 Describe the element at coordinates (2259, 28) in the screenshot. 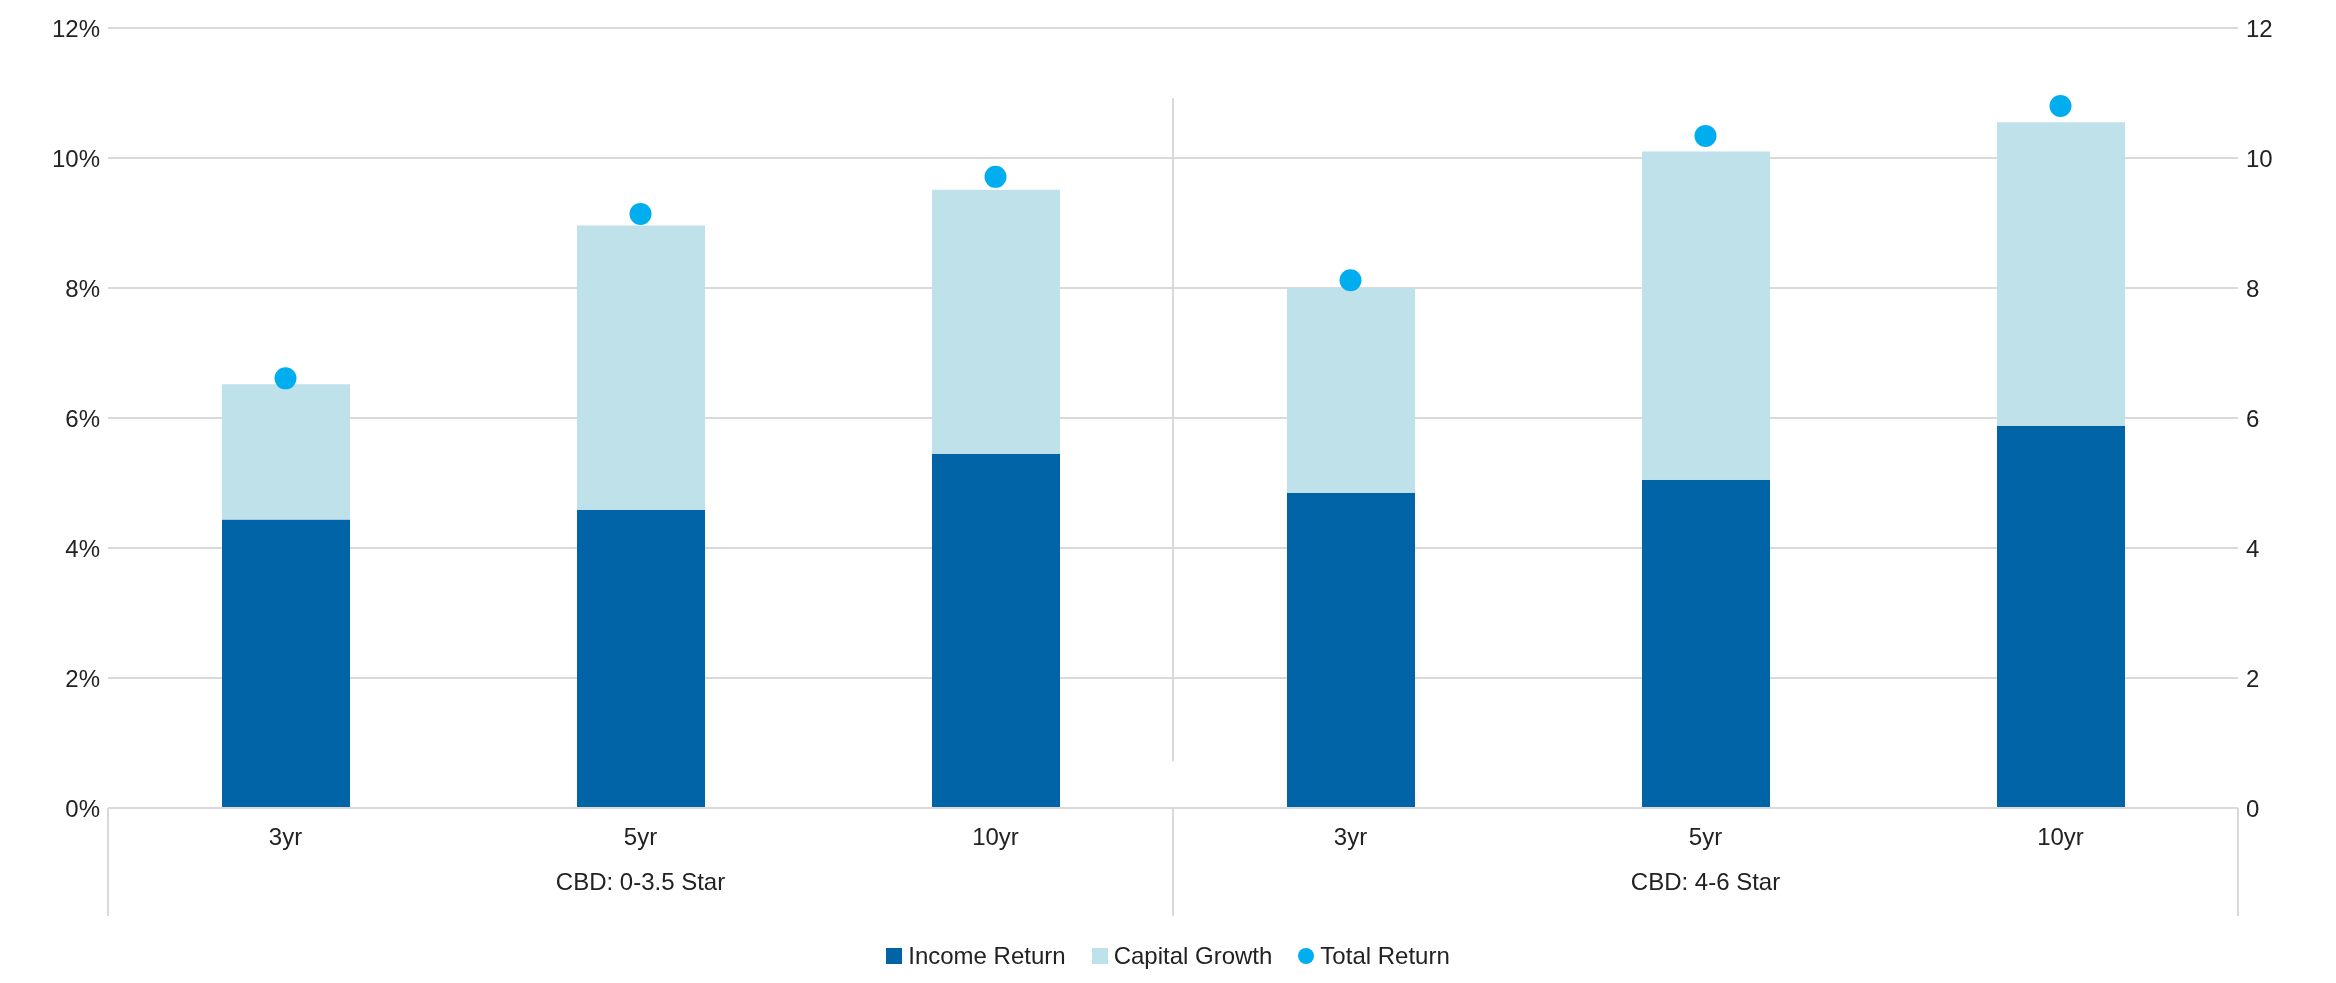

I see `y2-tick-label: 12` at that location.